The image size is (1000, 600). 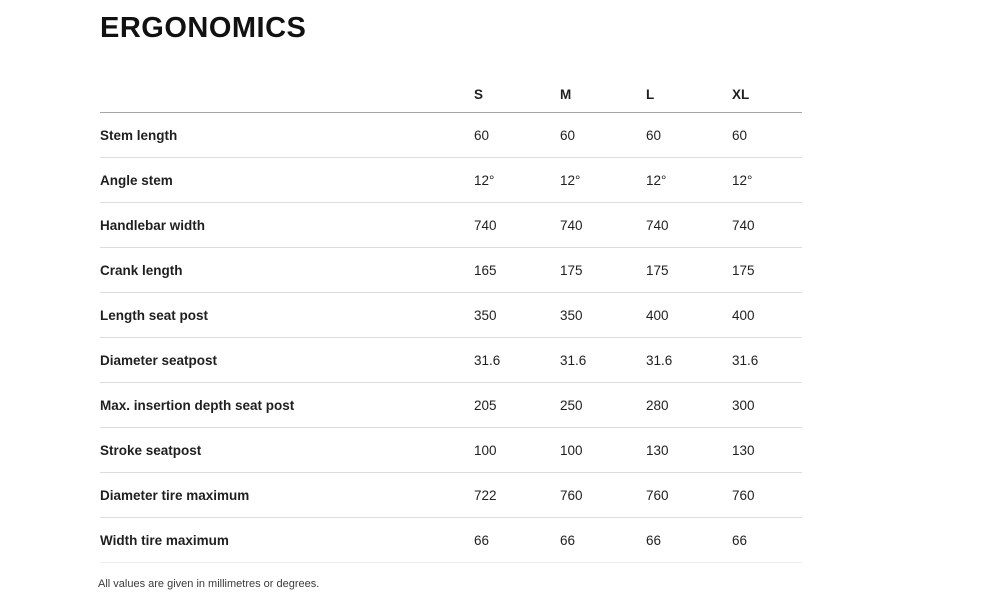 I want to click on table-row: Width tire maximum 66 66 66 66, so click(x=451, y=540).